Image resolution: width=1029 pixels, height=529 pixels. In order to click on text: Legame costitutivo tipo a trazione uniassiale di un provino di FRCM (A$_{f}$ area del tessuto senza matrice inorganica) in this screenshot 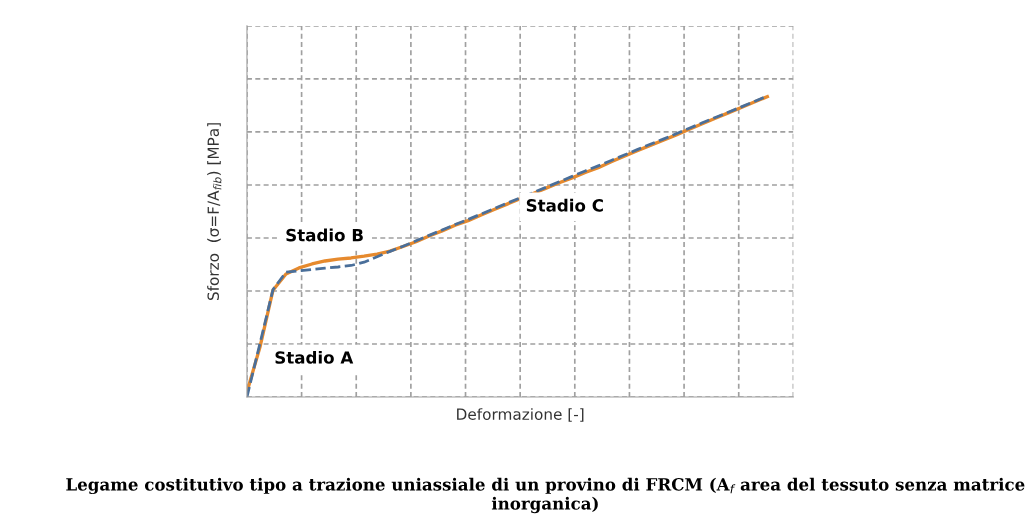, I will do `click(545, 495)`.